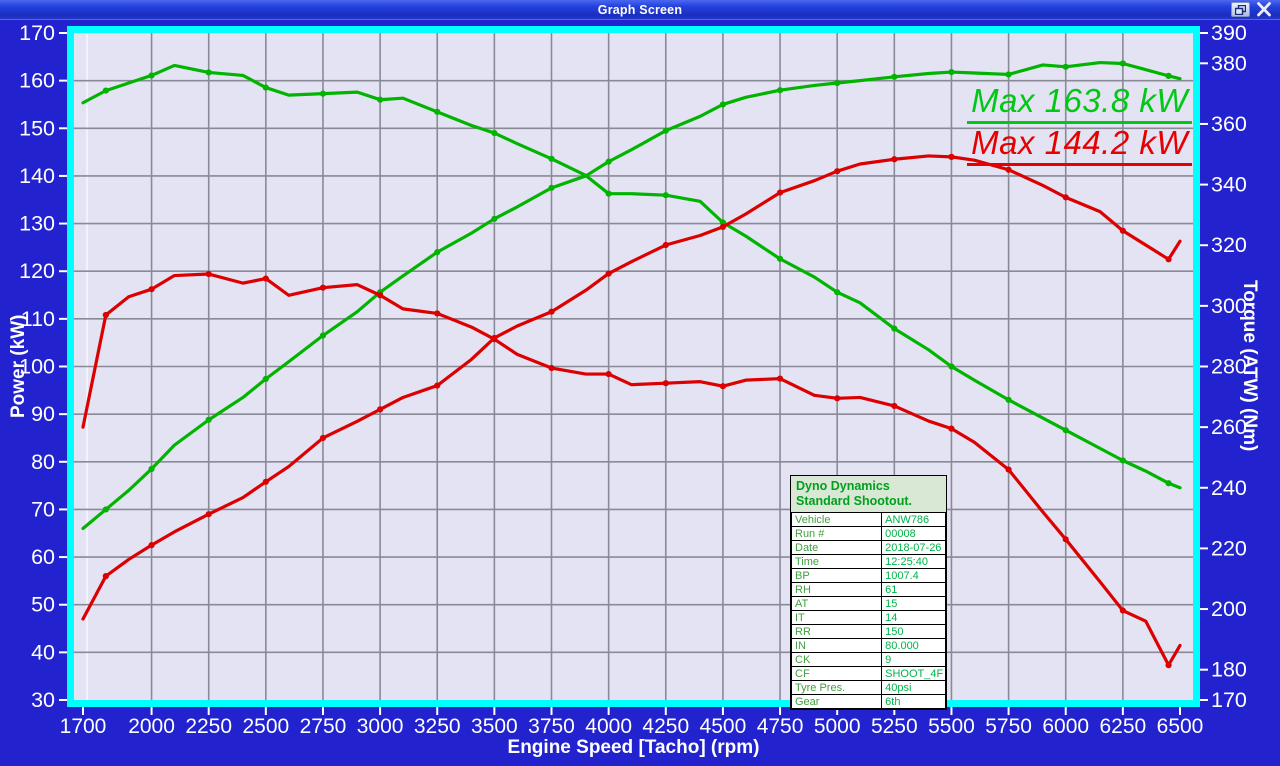 Image resolution: width=1280 pixels, height=766 pixels. Describe the element at coordinates (913, 547) in the screenshot. I see `info-value: 2018-07-26` at that location.